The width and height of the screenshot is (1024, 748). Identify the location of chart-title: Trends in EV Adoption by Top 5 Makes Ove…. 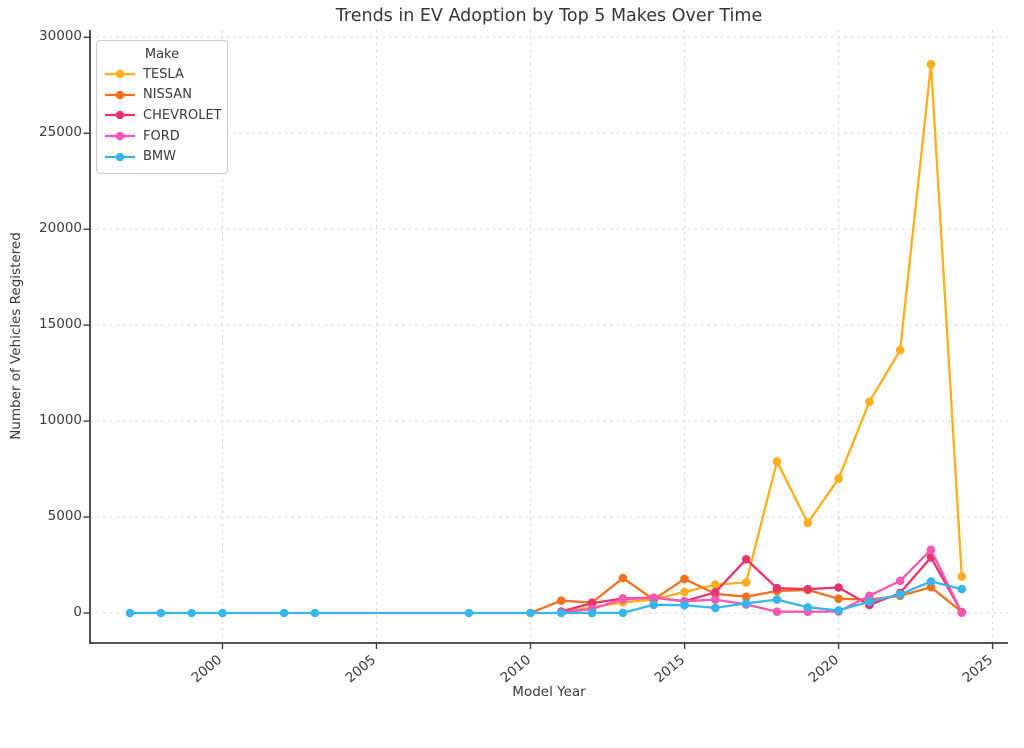
(549, 16).